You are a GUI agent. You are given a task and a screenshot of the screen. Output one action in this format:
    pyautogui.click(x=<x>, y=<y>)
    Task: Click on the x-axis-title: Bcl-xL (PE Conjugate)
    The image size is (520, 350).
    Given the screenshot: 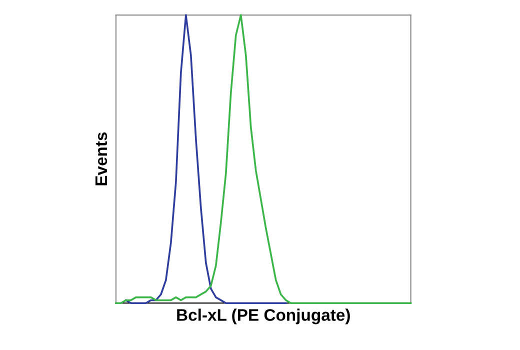 What is the action you would take?
    pyautogui.click(x=263, y=316)
    